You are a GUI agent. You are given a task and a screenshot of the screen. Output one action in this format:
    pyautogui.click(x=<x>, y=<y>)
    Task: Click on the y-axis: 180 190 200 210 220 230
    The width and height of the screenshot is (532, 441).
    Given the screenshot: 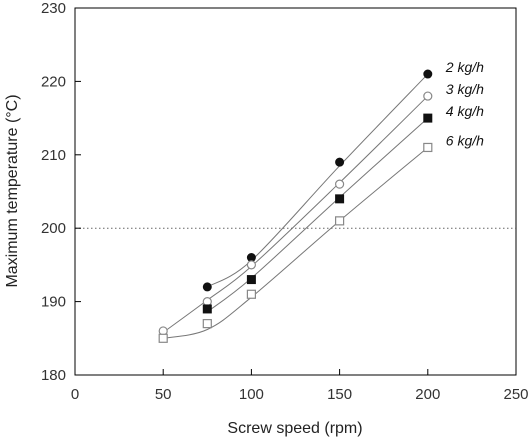 What is the action you would take?
    pyautogui.click(x=61, y=192)
    